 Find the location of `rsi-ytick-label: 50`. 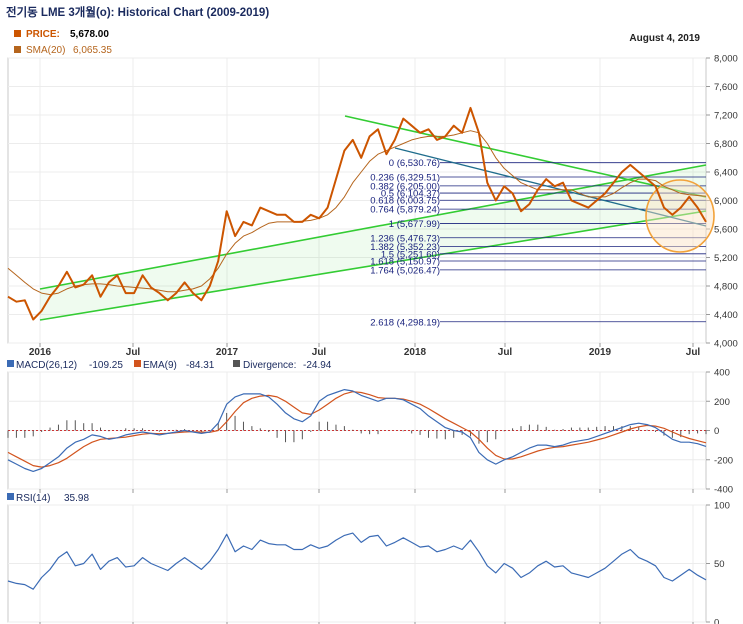

rsi-ytick-label: 50 is located at coordinates (719, 564).